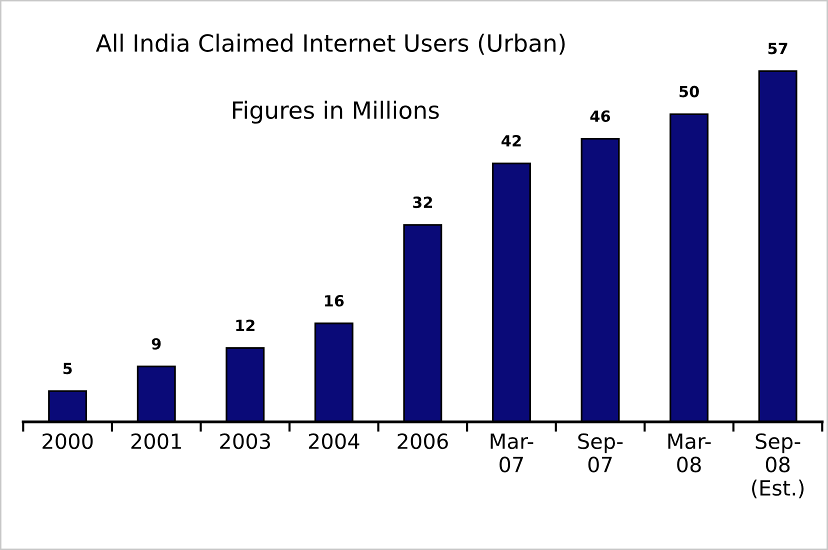 This screenshot has height=550, width=828. What do you see at coordinates (422, 202) in the screenshot?
I see `data-label: 32` at bounding box center [422, 202].